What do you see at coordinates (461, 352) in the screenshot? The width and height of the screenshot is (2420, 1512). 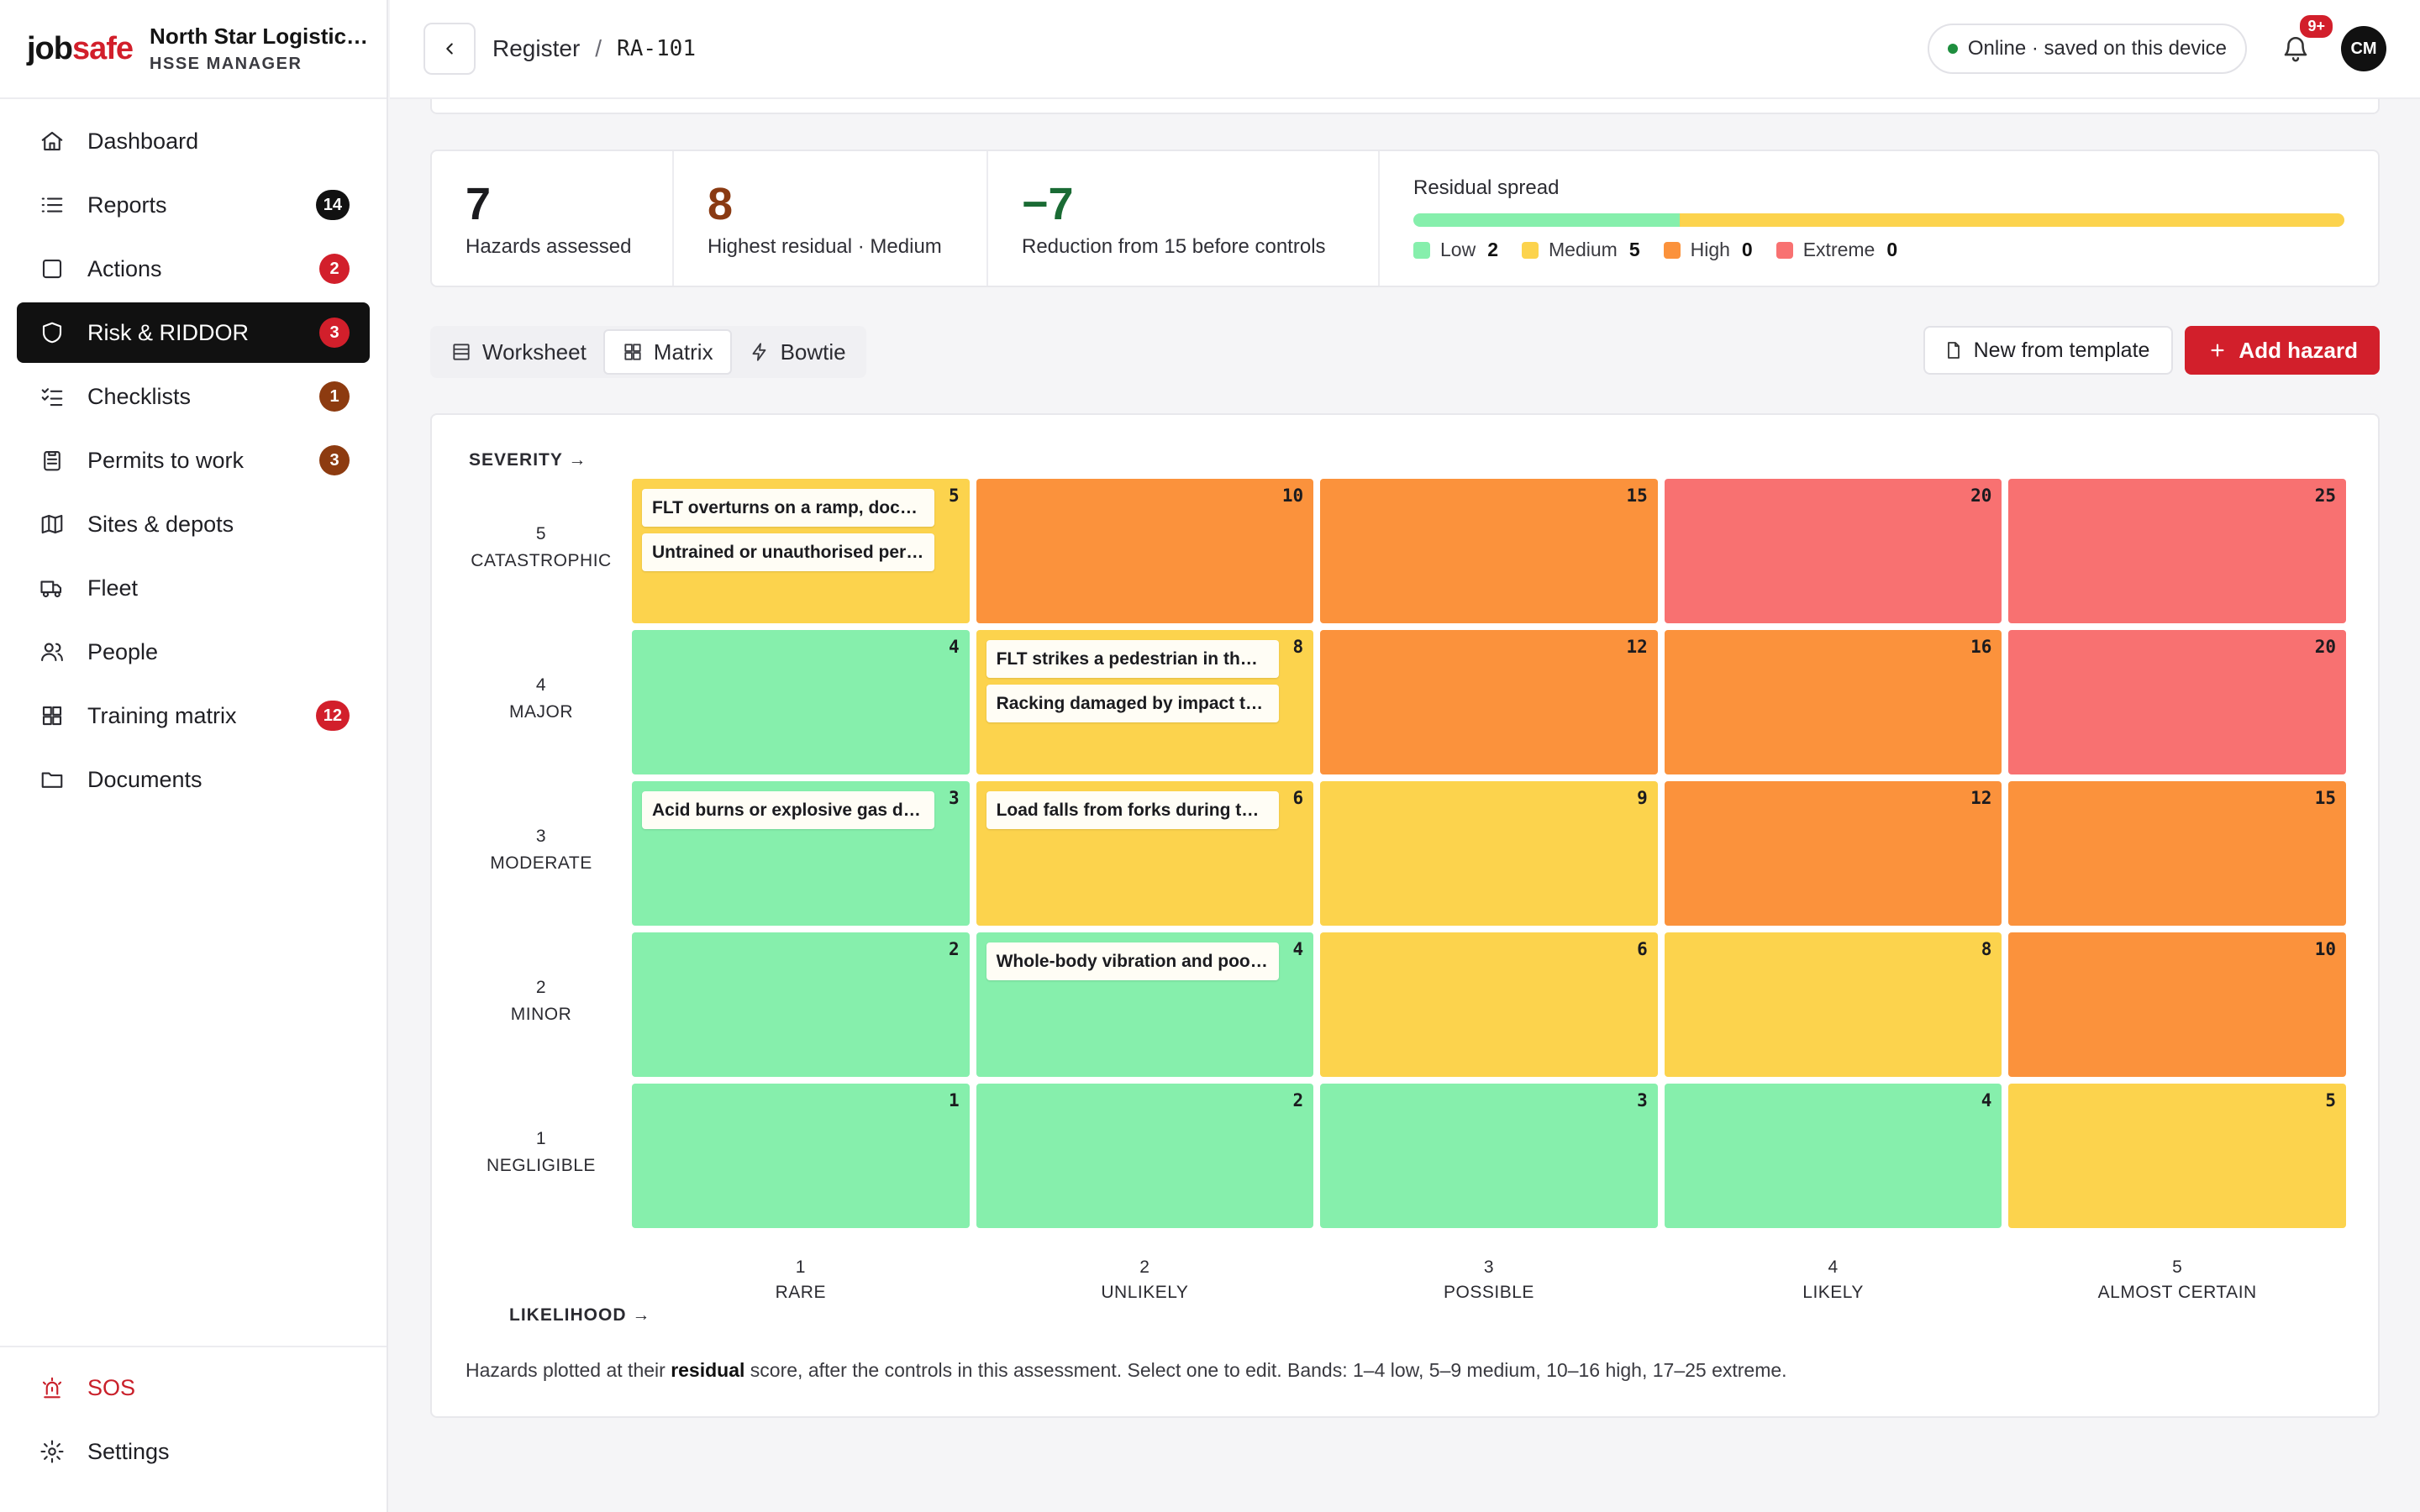 I see `table-icon` at bounding box center [461, 352].